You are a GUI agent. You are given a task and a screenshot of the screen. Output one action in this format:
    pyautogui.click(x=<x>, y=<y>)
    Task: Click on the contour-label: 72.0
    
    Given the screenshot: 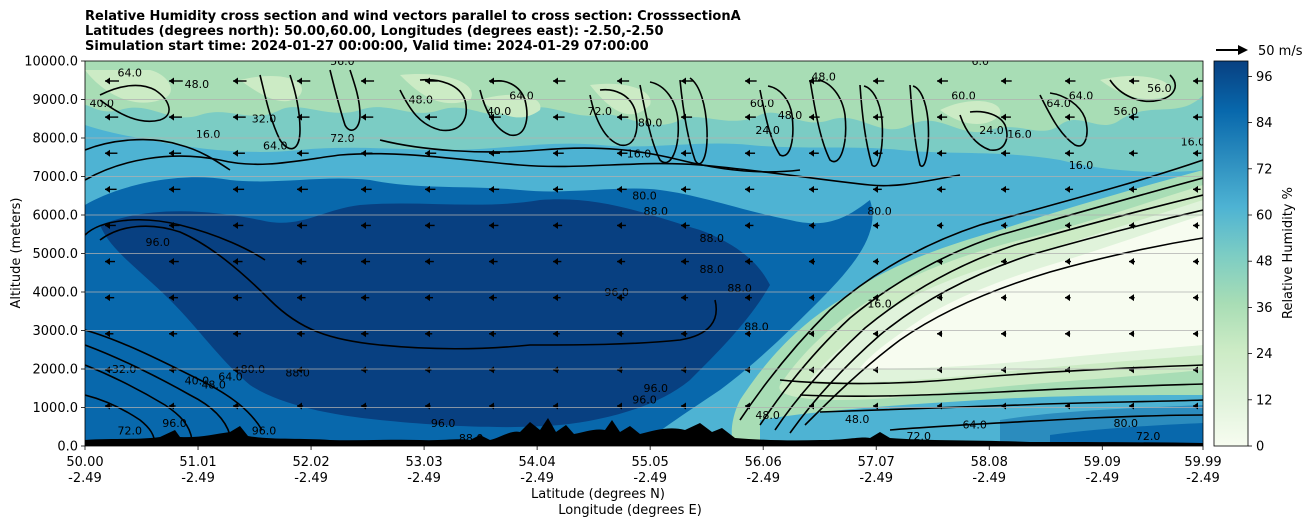 What is the action you would take?
    pyautogui.click(x=600, y=111)
    